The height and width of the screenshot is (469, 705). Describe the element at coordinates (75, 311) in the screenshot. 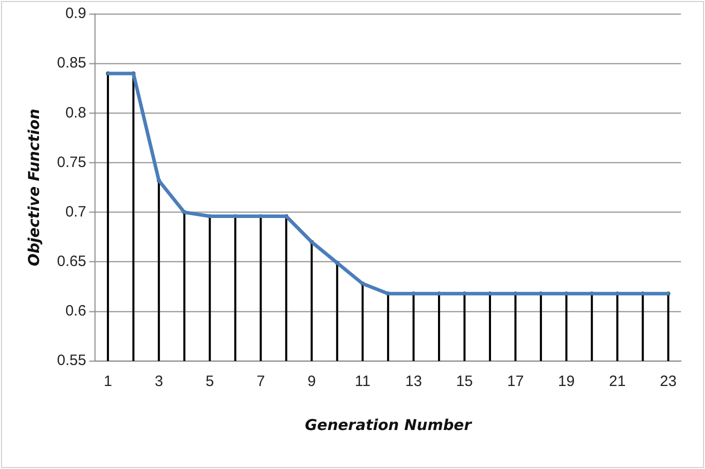

I see `y-tick-label: 0.6` at that location.